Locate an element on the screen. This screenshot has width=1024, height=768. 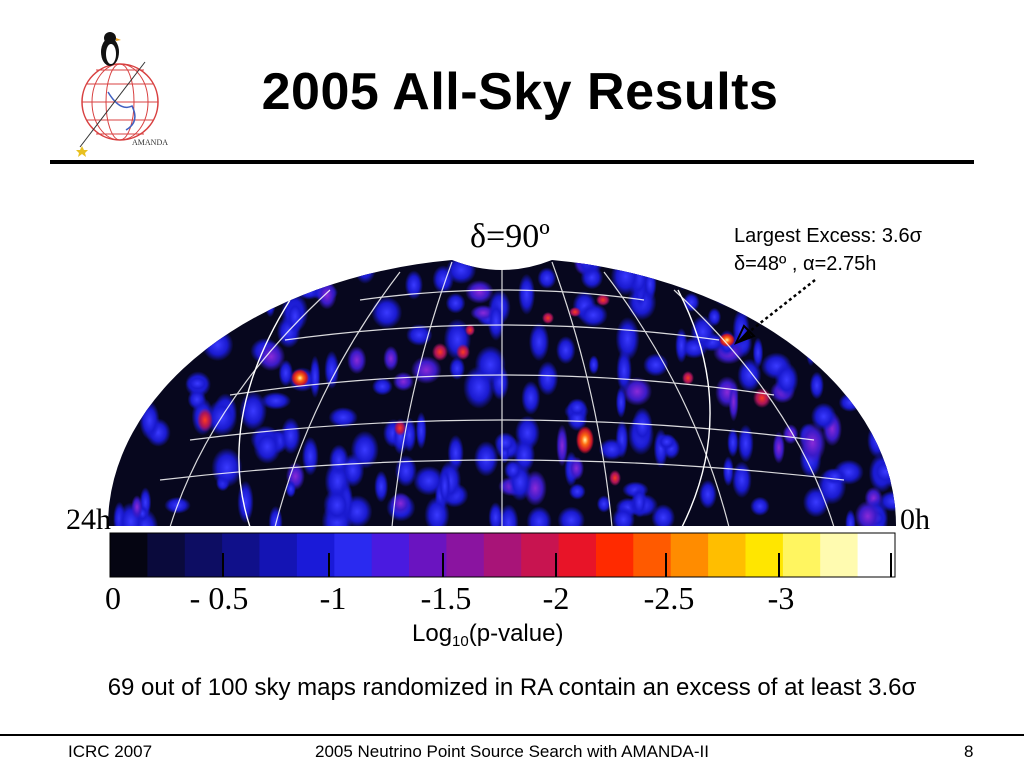
colorbar-tick-label: - 0.5 is located at coordinates (219, 598).